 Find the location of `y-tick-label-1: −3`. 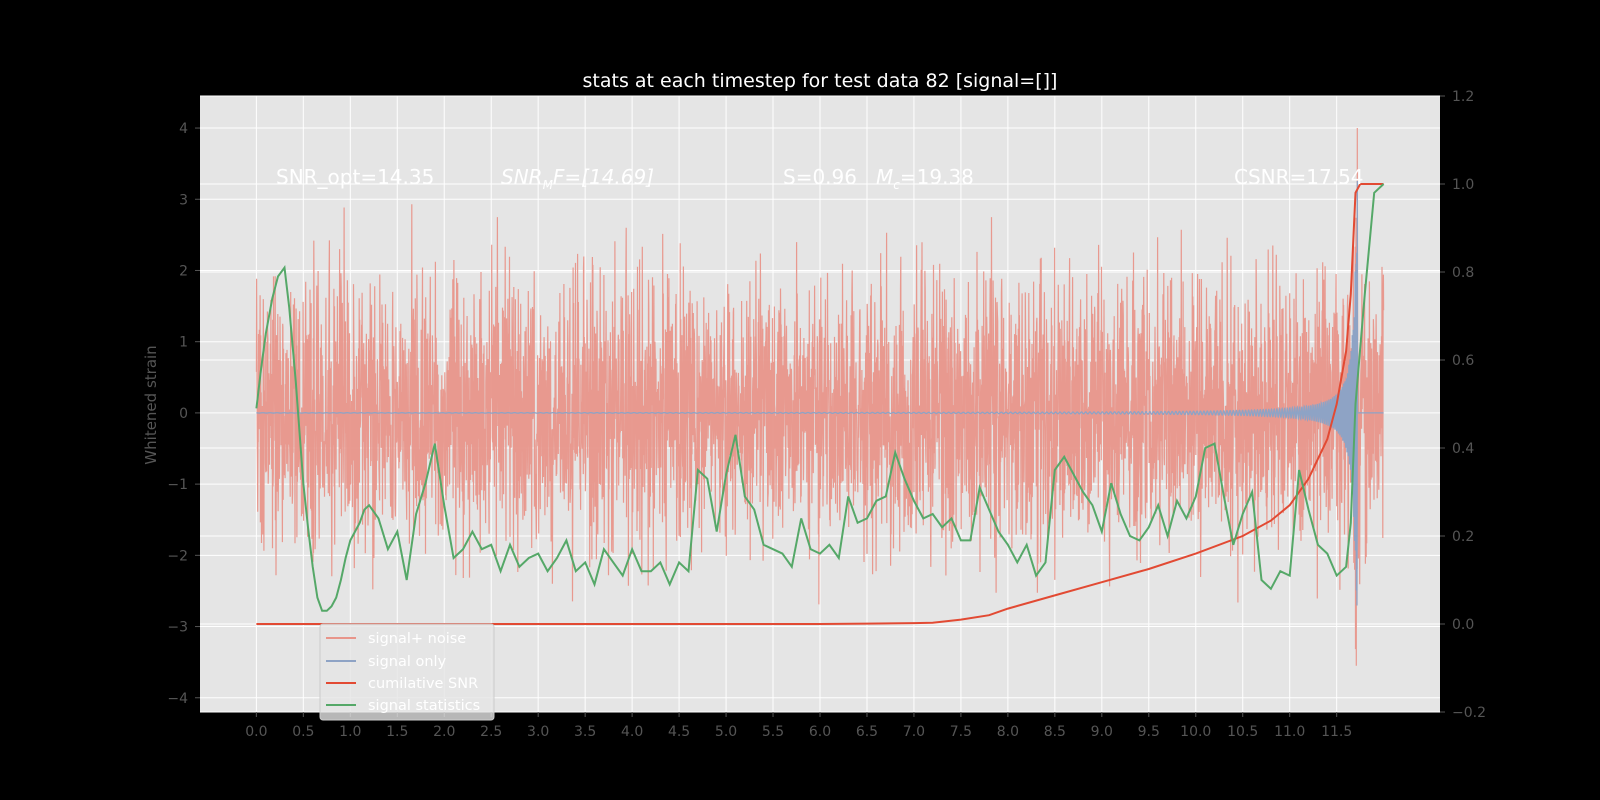

y-tick-label-1: −3 is located at coordinates (177, 628).